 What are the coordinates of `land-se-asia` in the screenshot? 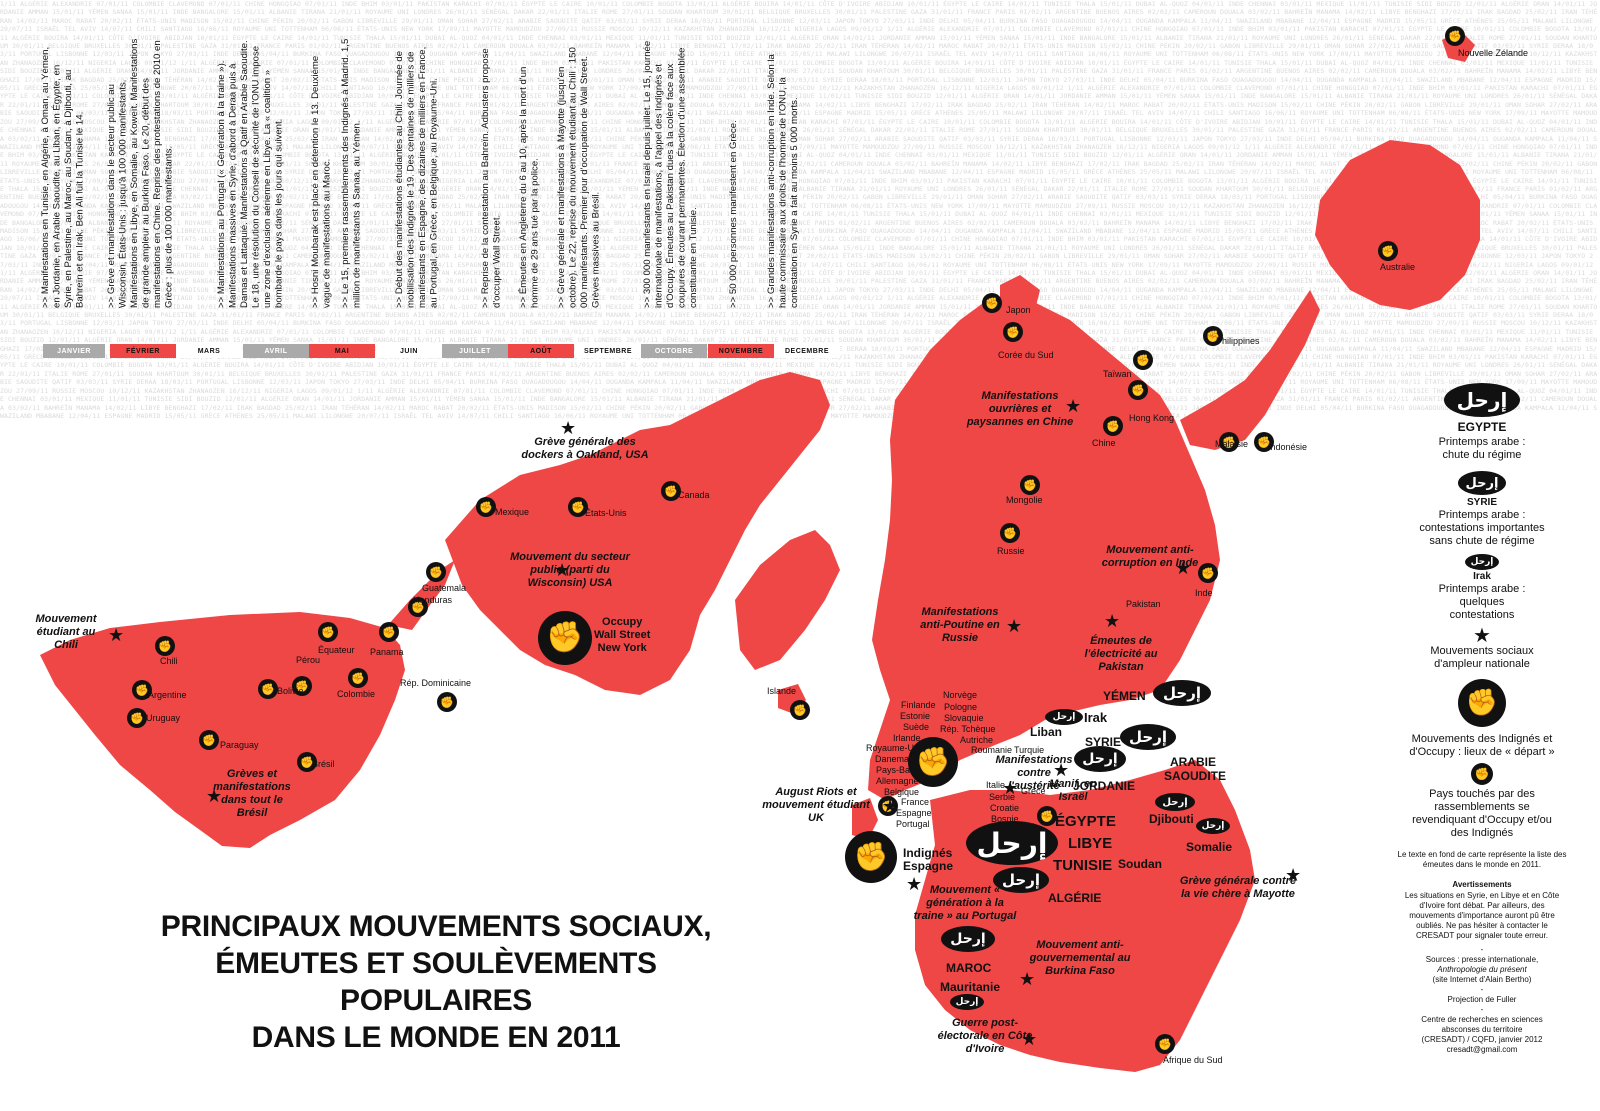 It's located at (1250, 370).